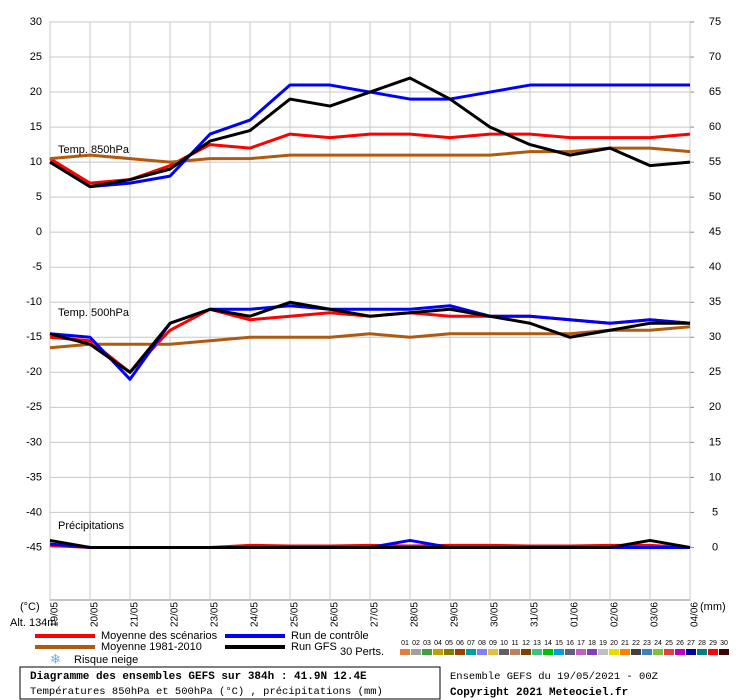 The image size is (740, 700). What do you see at coordinates (36, 57) in the screenshot?
I see `y-tick-label: 25` at bounding box center [36, 57].